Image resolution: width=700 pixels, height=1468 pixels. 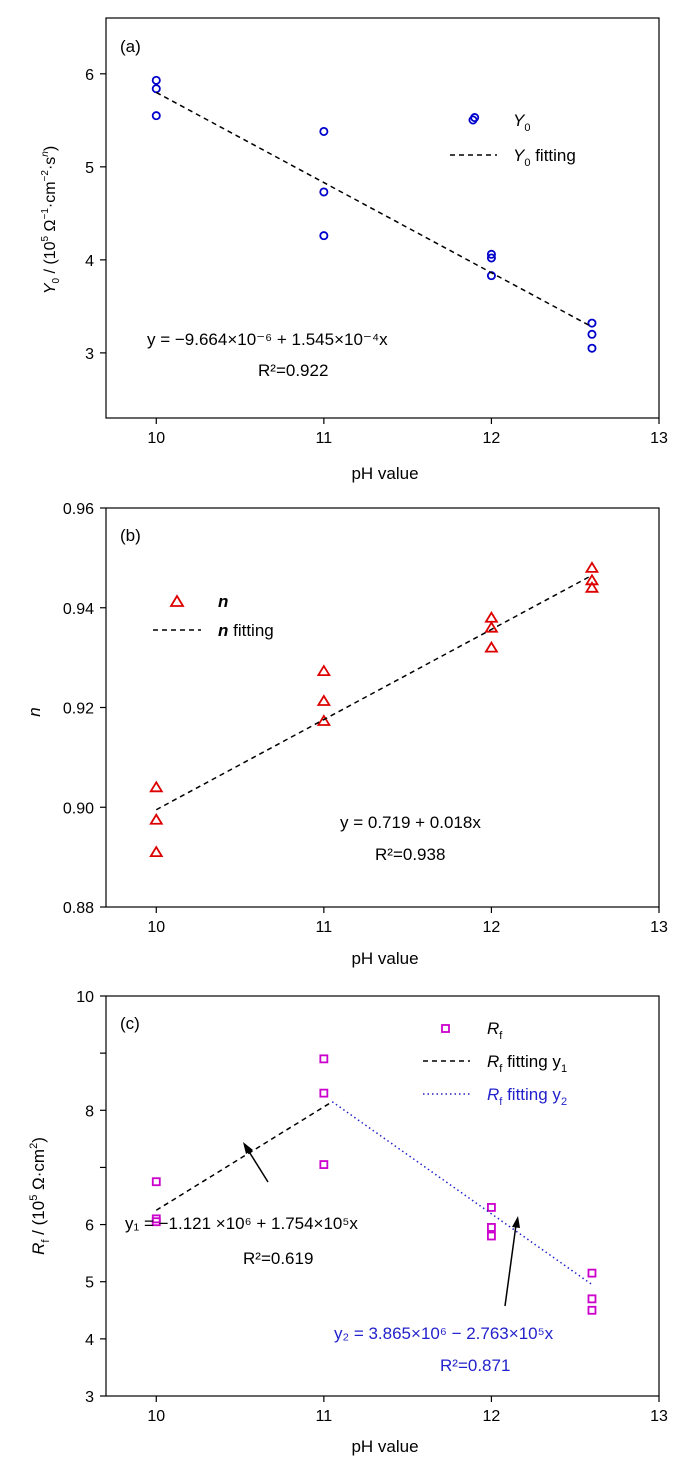 What do you see at coordinates (85, 997) in the screenshot?
I see `y-tick-label-c: 10` at bounding box center [85, 997].